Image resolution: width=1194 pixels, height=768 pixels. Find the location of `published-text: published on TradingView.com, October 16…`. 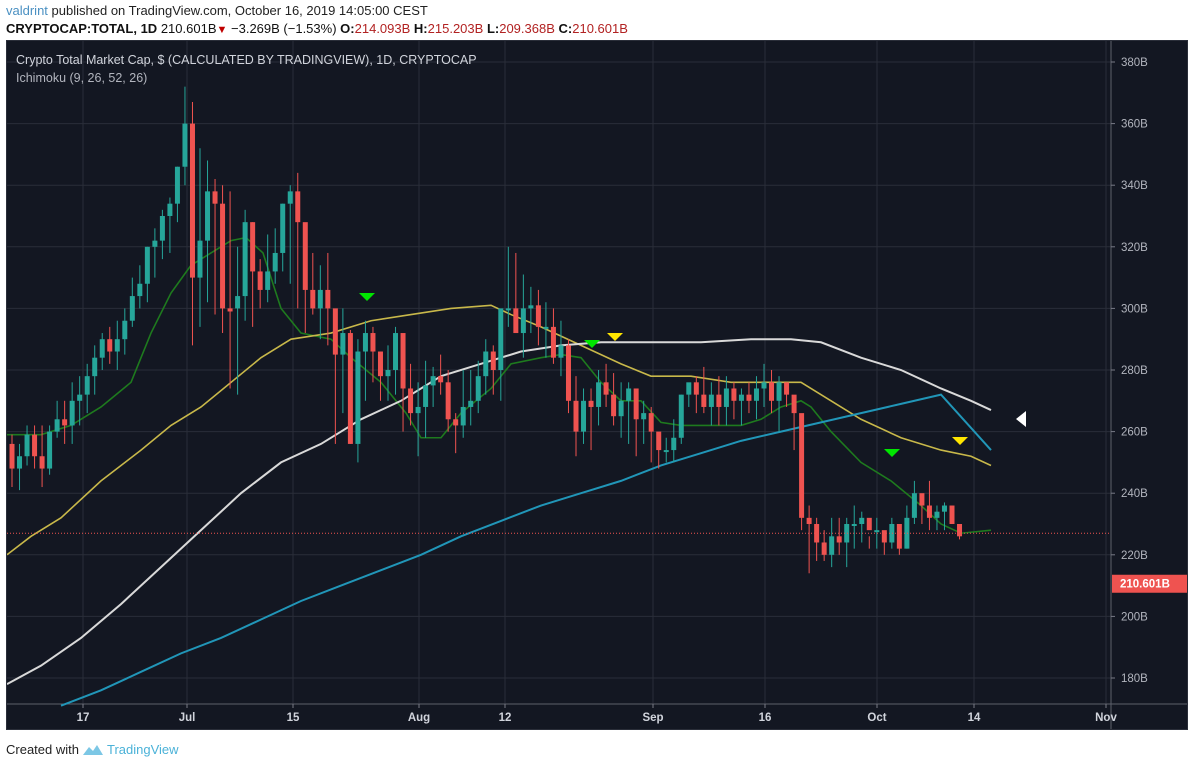

published-text: published on TradingView.com, October 16… is located at coordinates (239, 10).